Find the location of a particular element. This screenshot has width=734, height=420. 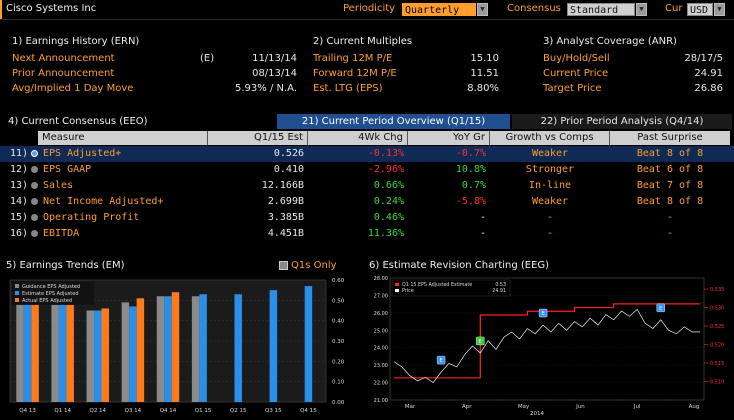

yoy-growth: 0.7% is located at coordinates (473, 185).